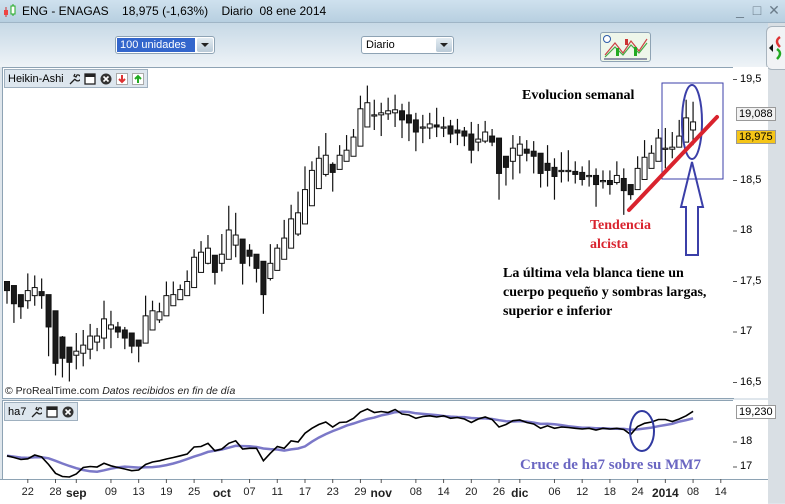 The width and height of the screenshot is (785, 504). I want to click on date-tick-label: 09, so click(111, 492).